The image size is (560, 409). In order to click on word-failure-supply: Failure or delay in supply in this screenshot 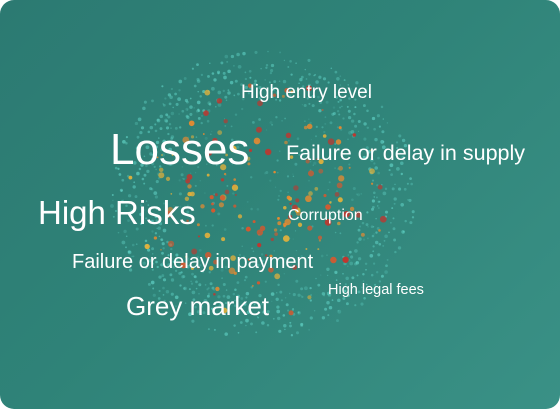, I will do `click(406, 153)`.